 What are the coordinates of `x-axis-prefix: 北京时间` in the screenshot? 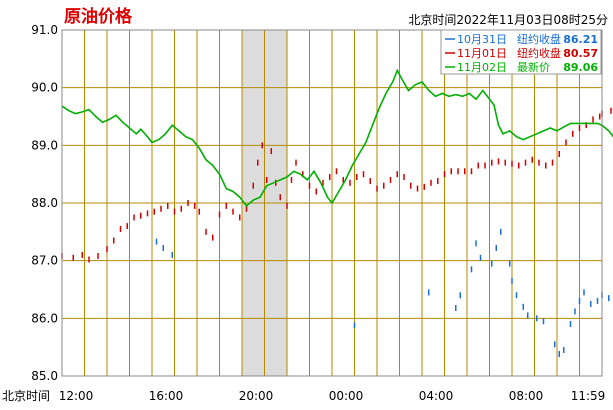 It's located at (26, 396).